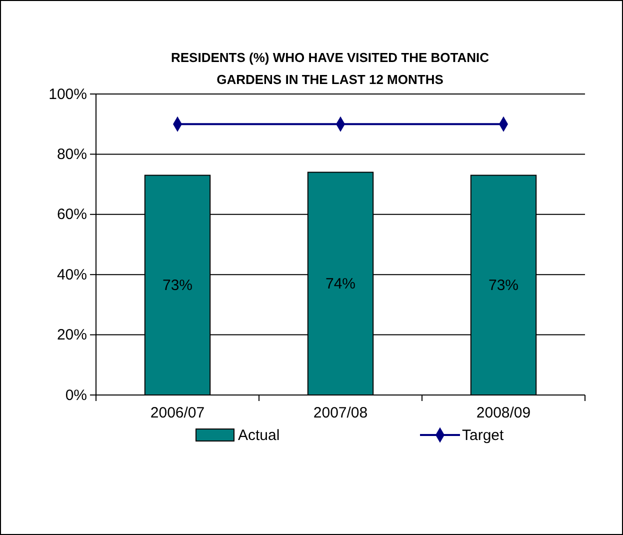 This screenshot has width=623, height=535. Describe the element at coordinates (71, 154) in the screenshot. I see `y-tick-label: 80%` at that location.